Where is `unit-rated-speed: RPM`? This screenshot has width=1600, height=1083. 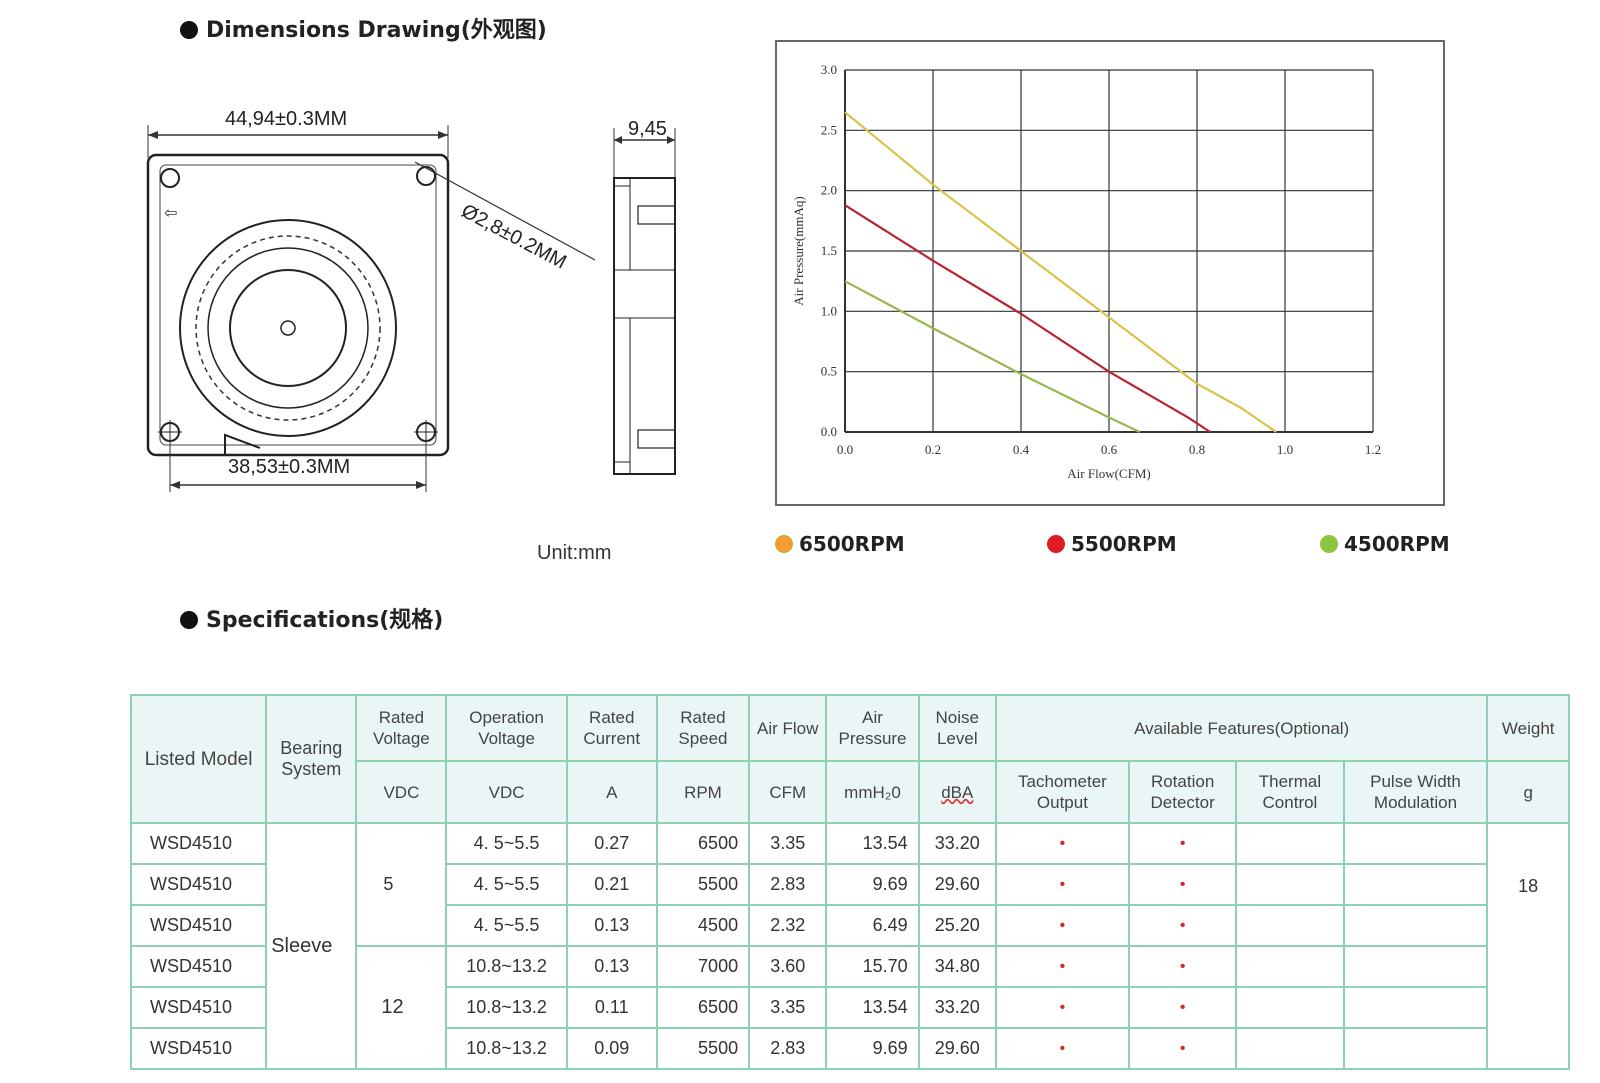
unit-rated-speed: RPM is located at coordinates (703, 792).